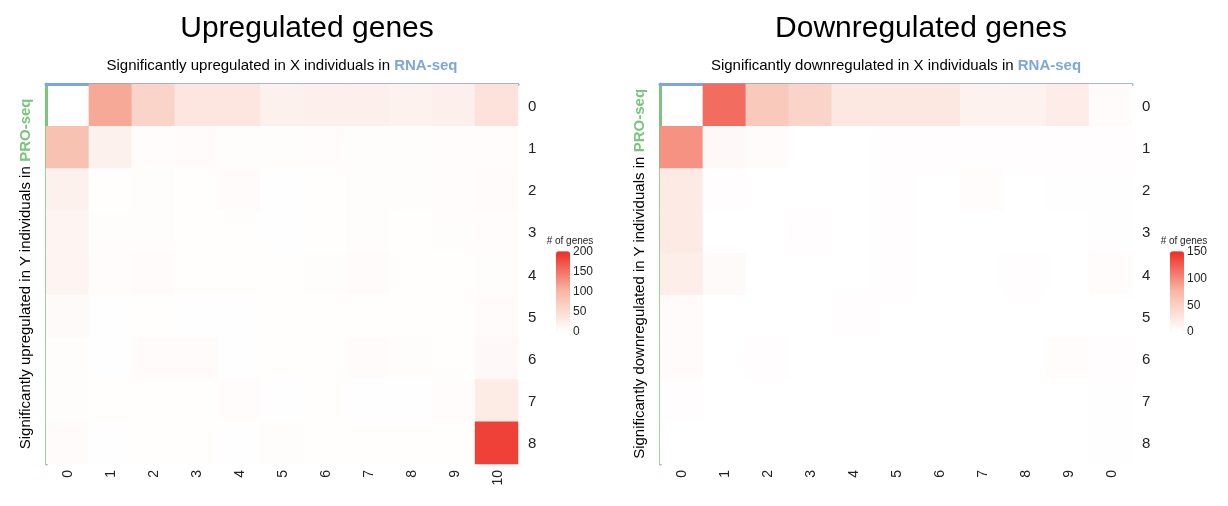 The height and width of the screenshot is (506, 1228). What do you see at coordinates (583, 251) in the screenshot?
I see `color-bar-label: 200` at bounding box center [583, 251].